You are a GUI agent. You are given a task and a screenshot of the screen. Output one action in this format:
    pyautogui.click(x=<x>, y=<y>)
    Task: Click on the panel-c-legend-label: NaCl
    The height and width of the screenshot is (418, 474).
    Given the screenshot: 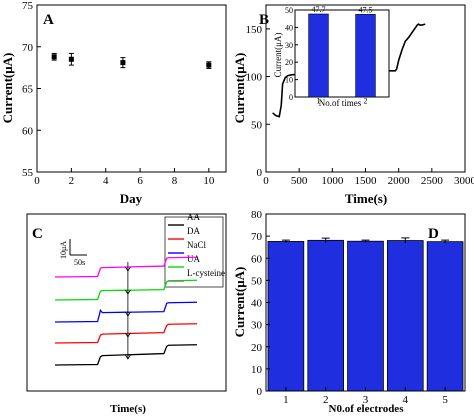 What is the action you would take?
    pyautogui.click(x=196, y=245)
    